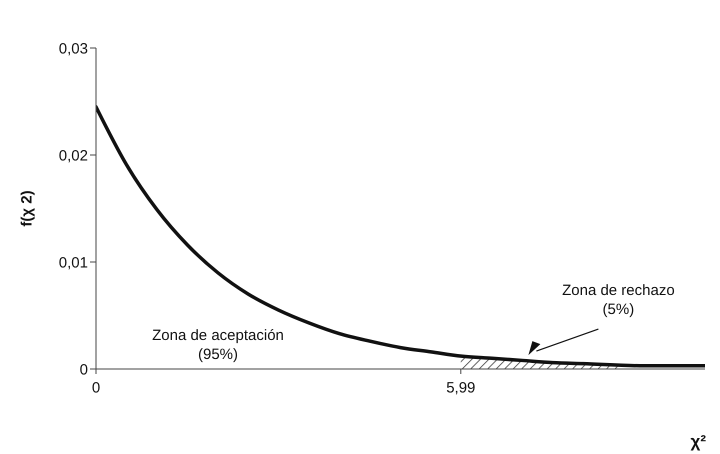  Describe the element at coordinates (618, 300) in the screenshot. I see `annotation: Zona de rechazo (5%)` at that location.